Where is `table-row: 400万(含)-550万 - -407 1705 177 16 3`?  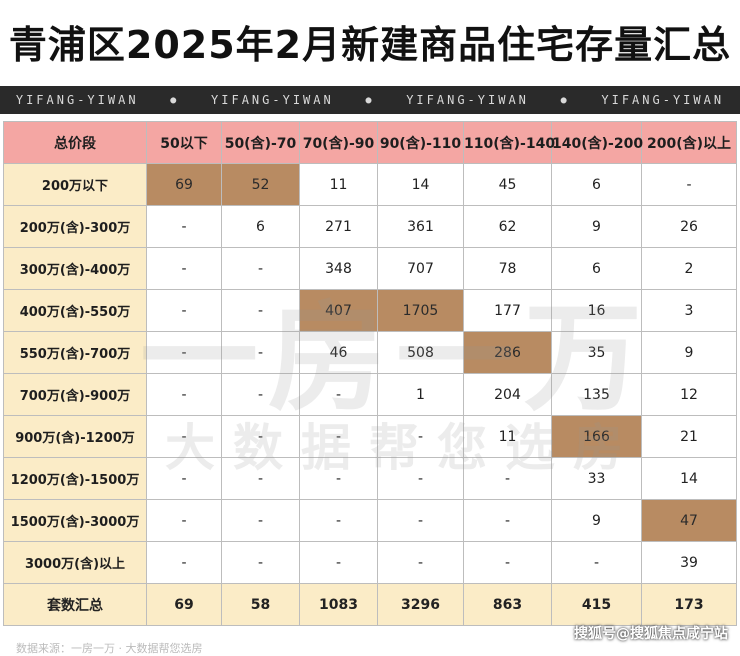 table-row: 400万(含)-550万 - -407 1705 177 16 3 is located at coordinates (370, 310).